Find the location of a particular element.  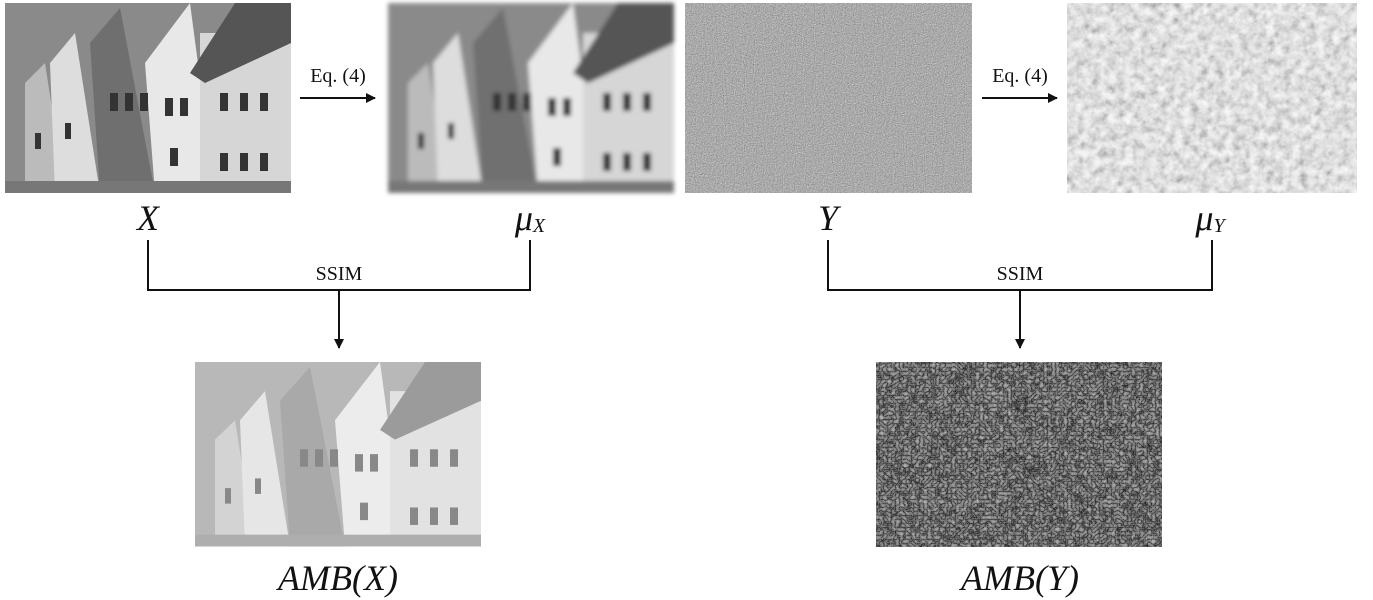

image-y-noise is located at coordinates (828, 98).